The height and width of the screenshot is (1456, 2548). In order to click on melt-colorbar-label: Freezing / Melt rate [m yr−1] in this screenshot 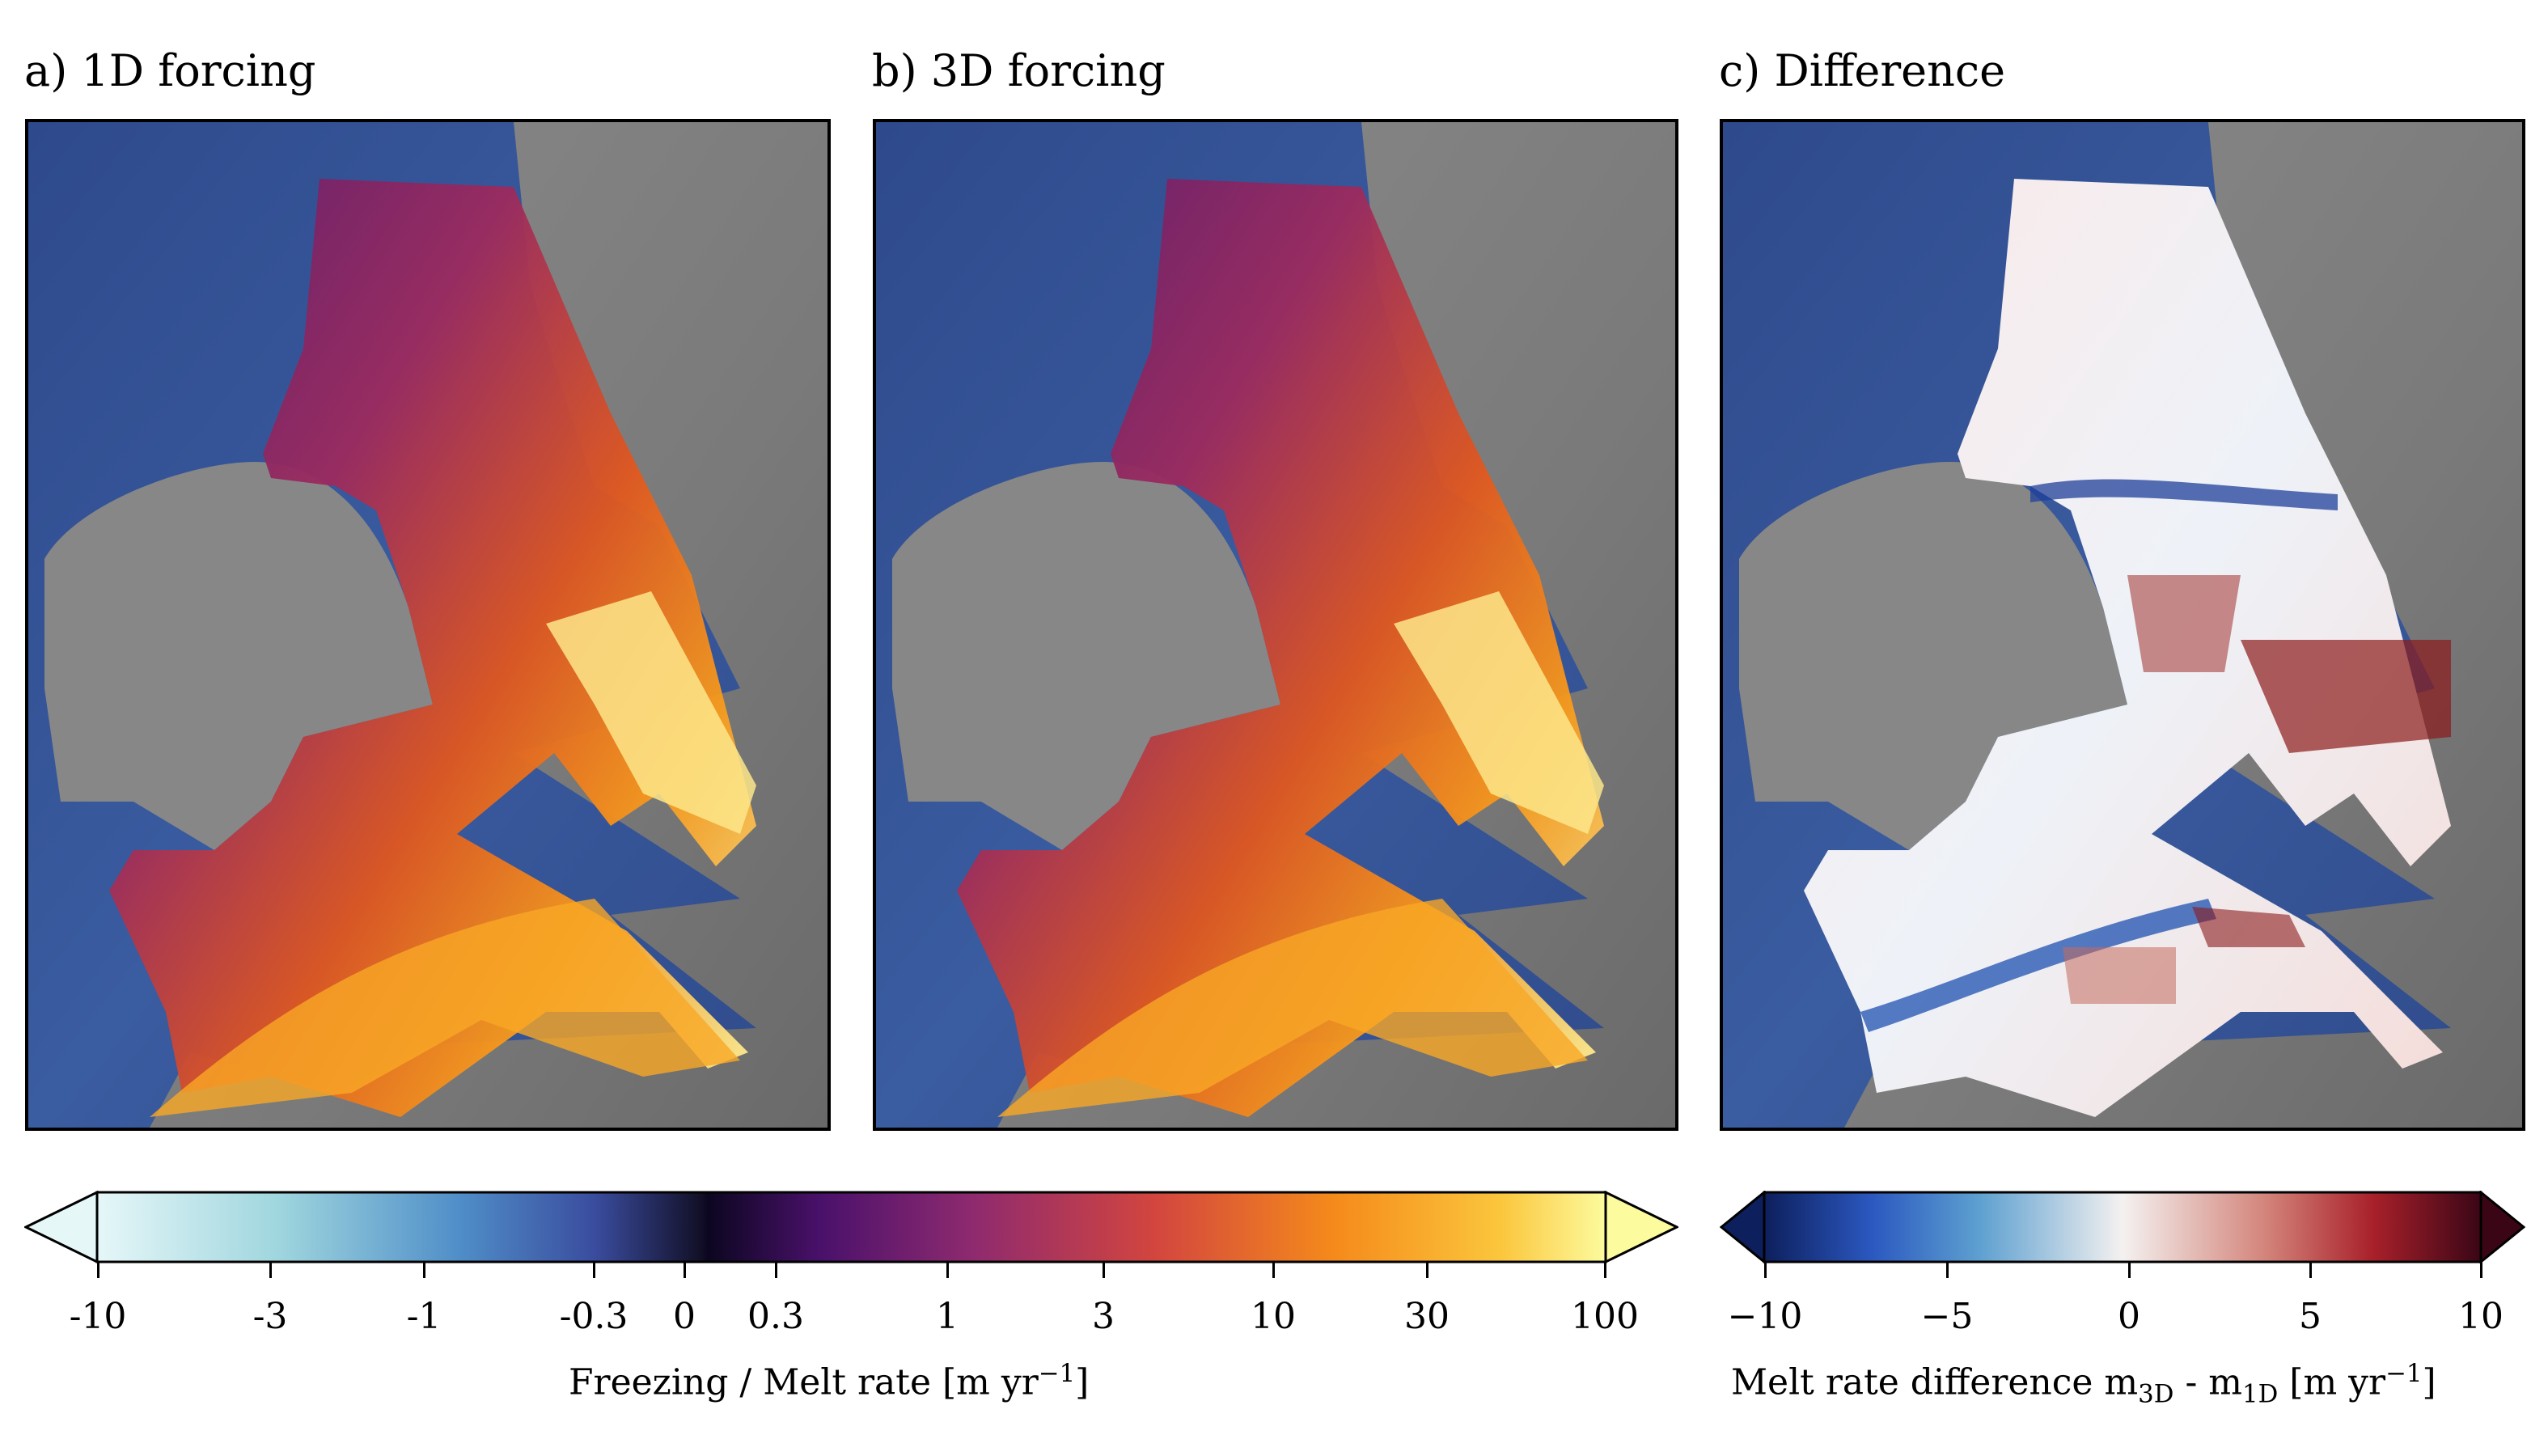, I will do `click(829, 1381)`.